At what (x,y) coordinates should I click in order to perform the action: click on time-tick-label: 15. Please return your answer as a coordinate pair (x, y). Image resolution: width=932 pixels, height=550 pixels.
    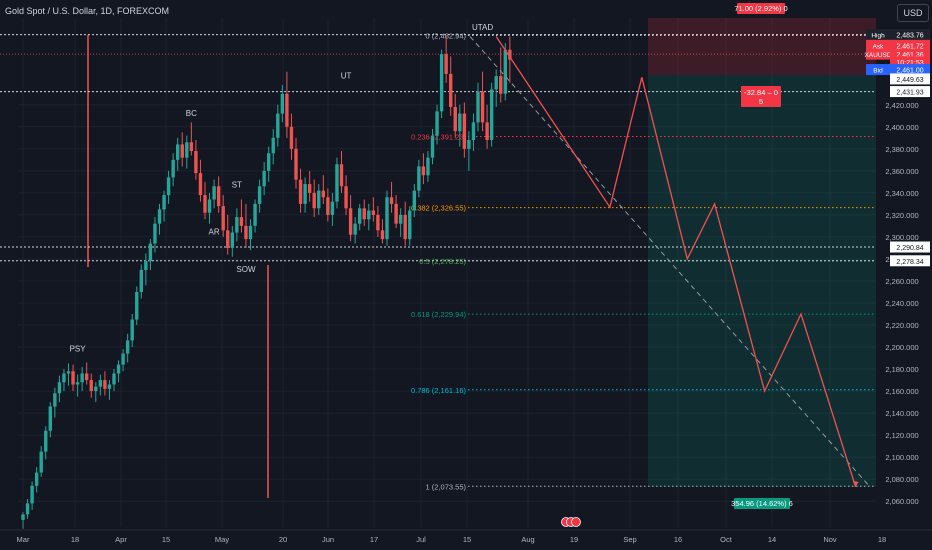
    Looking at the image, I should click on (166, 539).